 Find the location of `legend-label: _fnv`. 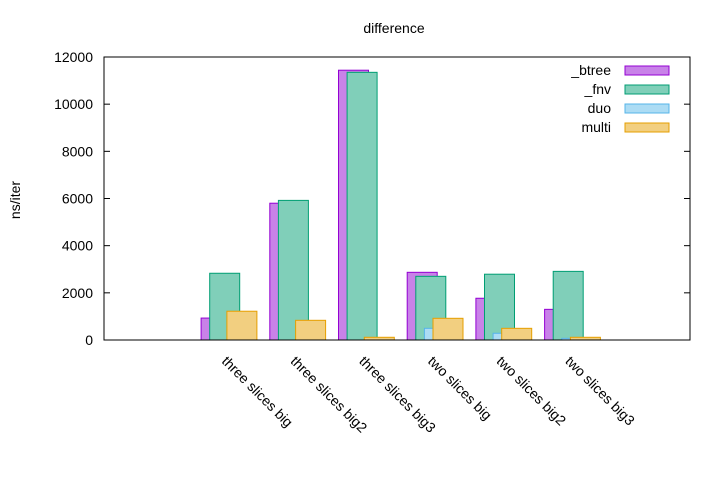

legend-label: _fnv is located at coordinates (597, 89).